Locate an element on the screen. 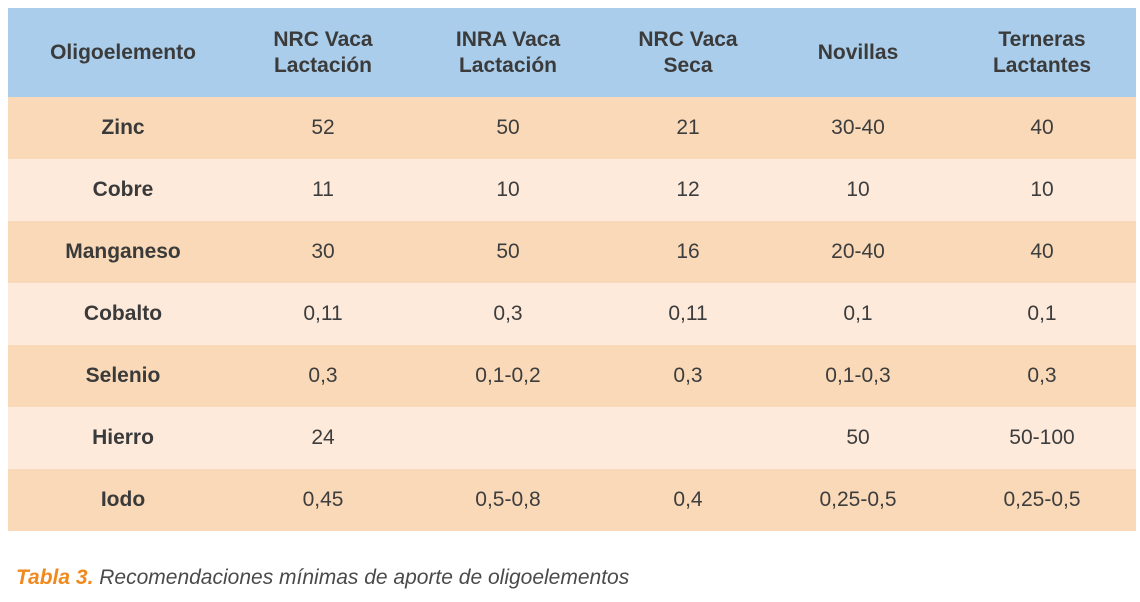 Image resolution: width=1140 pixels, height=602 pixels. row-label: Selenio is located at coordinates (123, 375).